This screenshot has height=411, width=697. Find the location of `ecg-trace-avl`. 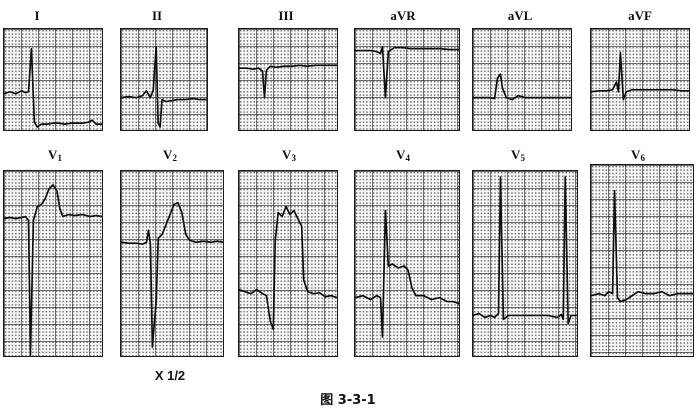

ecg-trace-avl is located at coordinates (522, 87).